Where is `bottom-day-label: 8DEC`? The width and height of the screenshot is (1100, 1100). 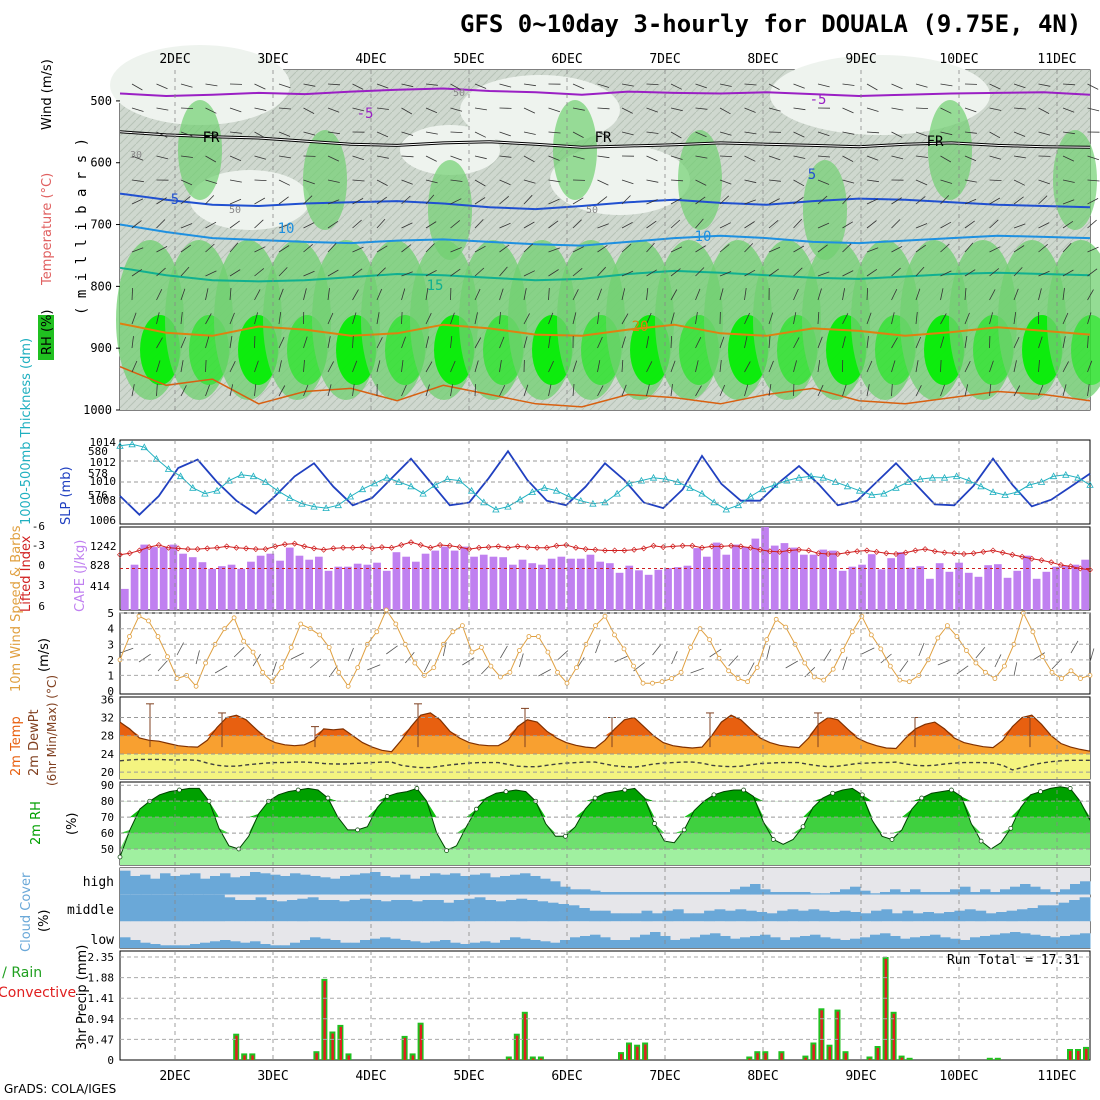
bottom-day-label: 8DEC is located at coordinates (762, 1076).